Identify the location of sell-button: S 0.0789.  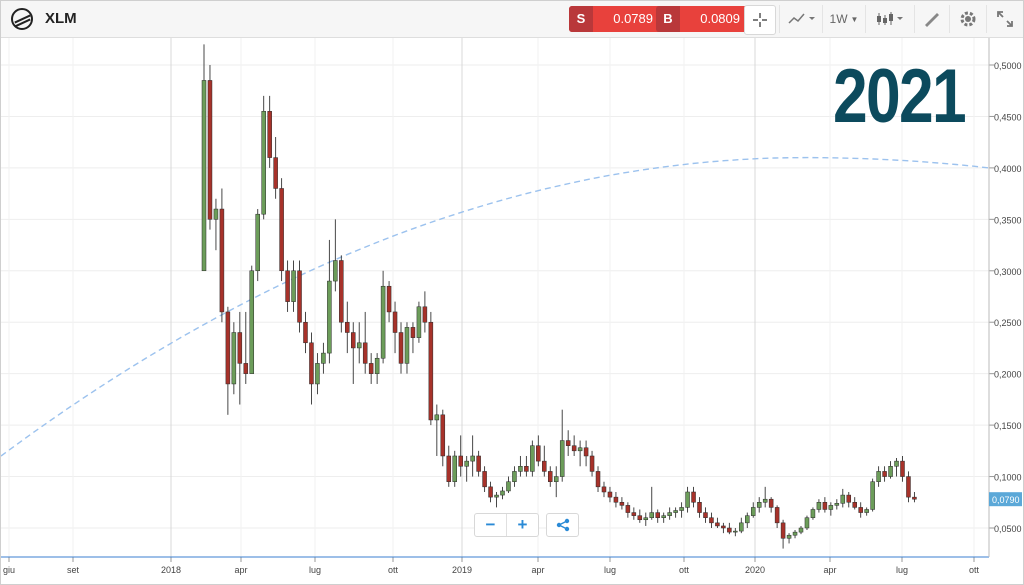
(615, 19).